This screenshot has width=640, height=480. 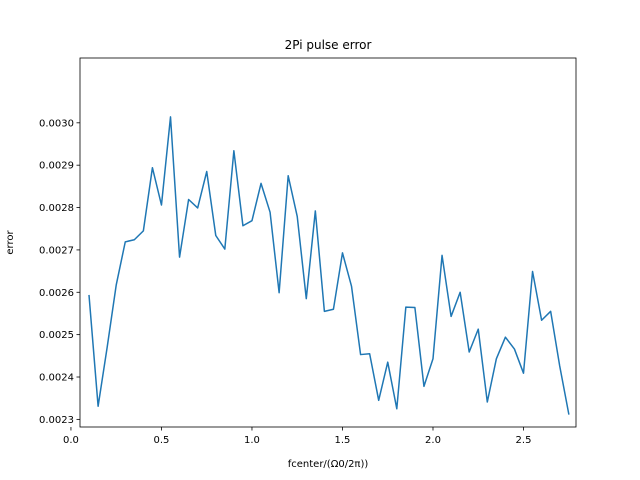 What do you see at coordinates (56, 378) in the screenshot?
I see `y-tick-label: 0.0024` at bounding box center [56, 378].